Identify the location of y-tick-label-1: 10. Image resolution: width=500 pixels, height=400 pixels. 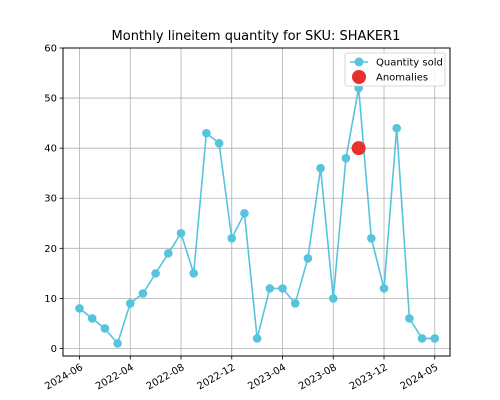
(50, 299).